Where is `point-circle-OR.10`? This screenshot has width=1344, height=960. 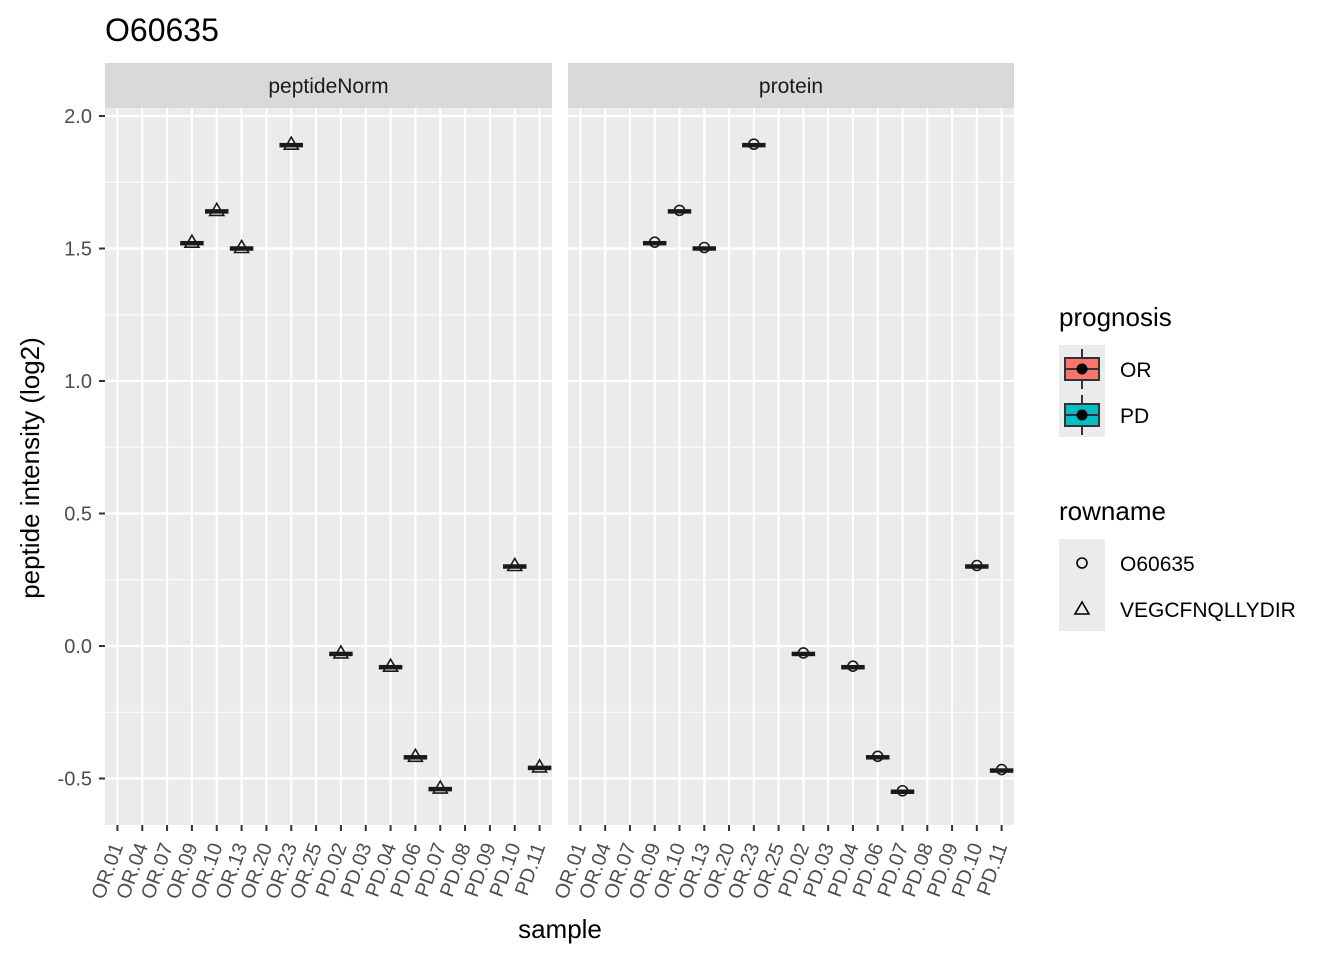
point-circle-OR.10 is located at coordinates (679, 210).